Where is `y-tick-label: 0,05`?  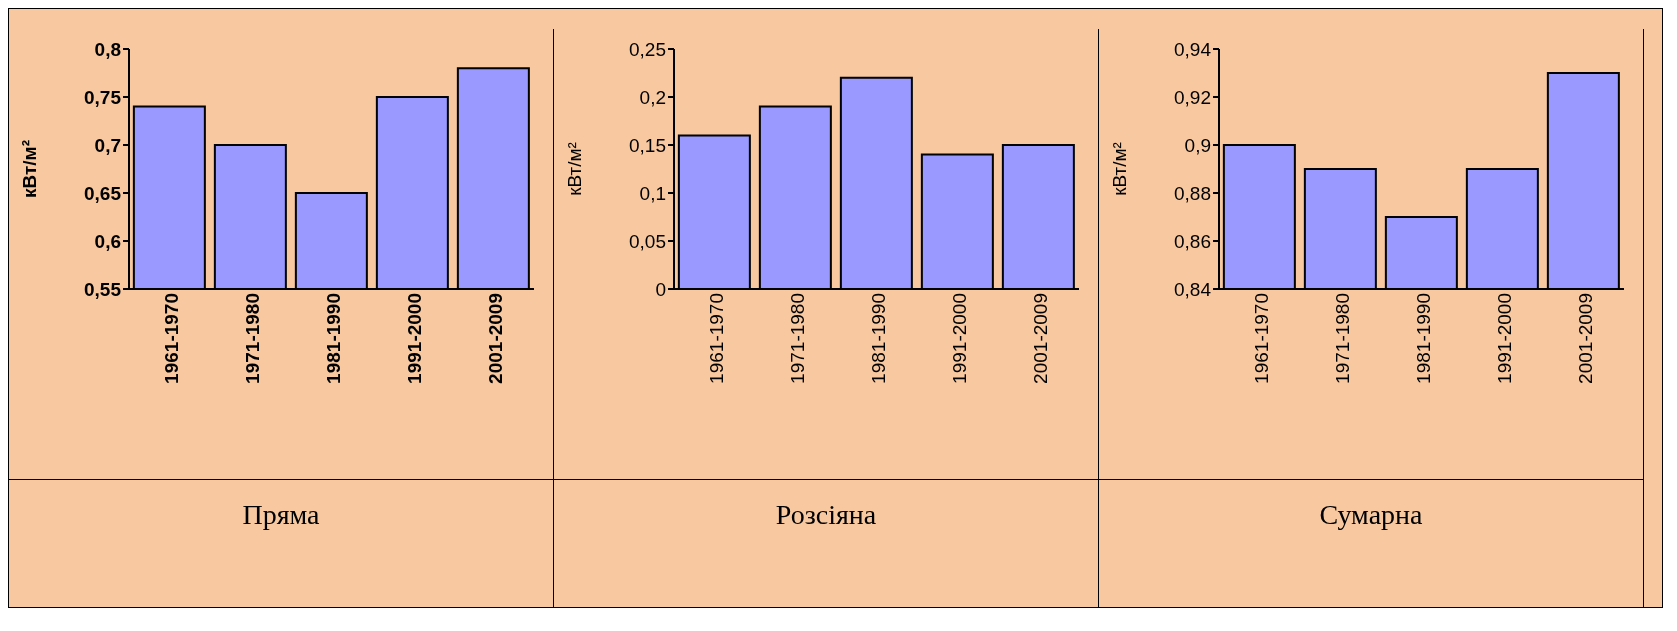 y-tick-label: 0,05 is located at coordinates (647, 241).